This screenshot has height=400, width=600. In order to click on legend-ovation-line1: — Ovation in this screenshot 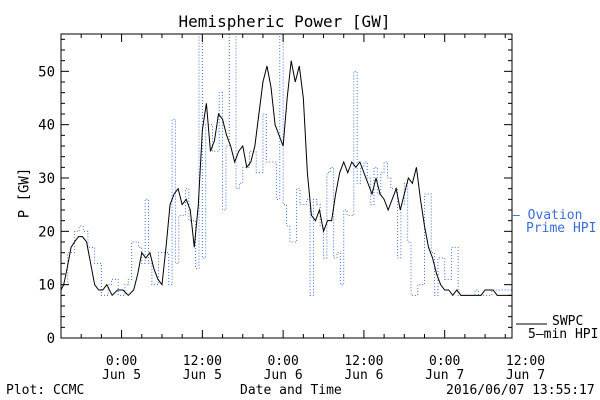, I will do `click(547, 215)`.